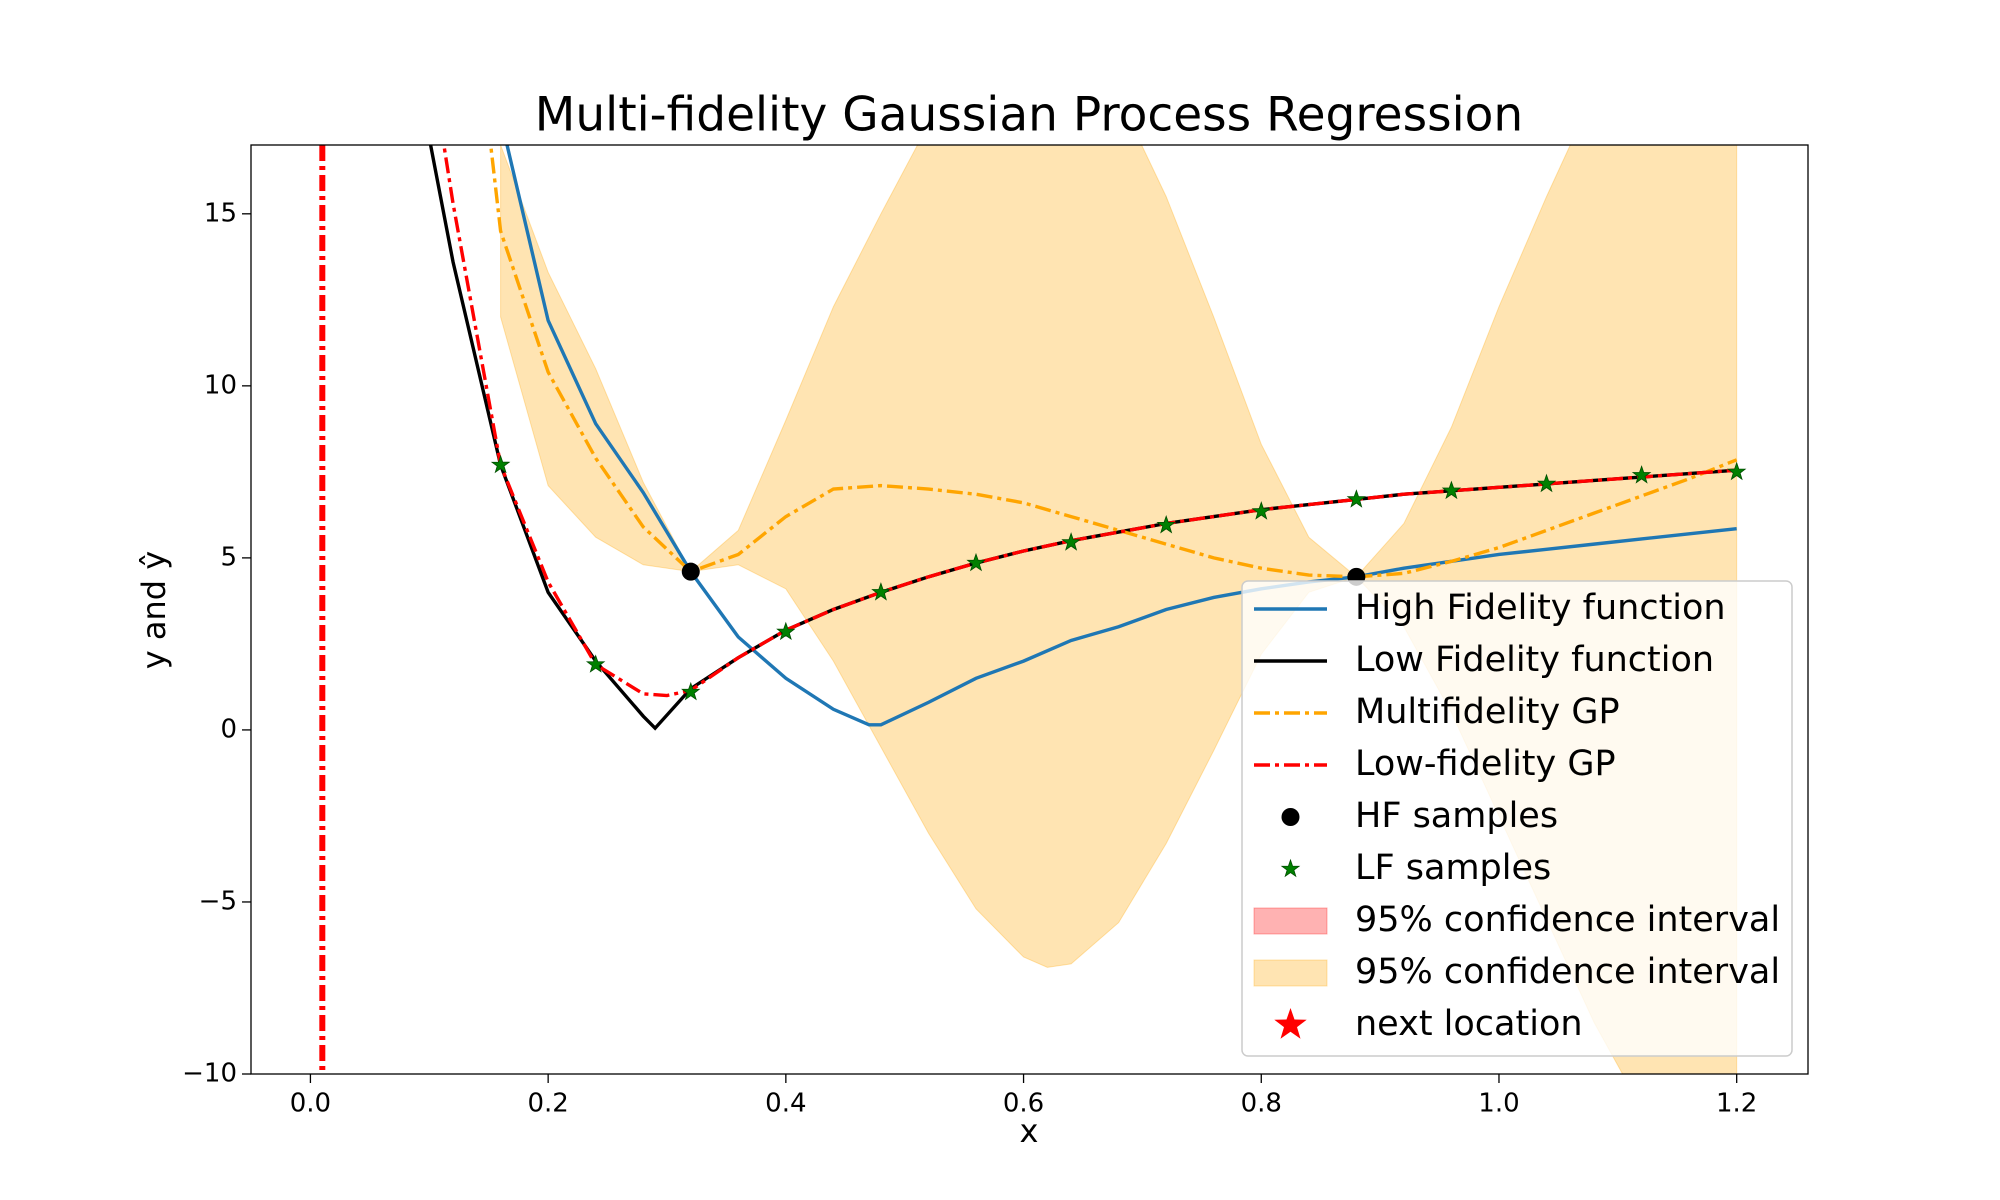  Describe the element at coordinates (1485, 764) in the screenshot. I see `legend-label: Low-fidelity GP` at that location.